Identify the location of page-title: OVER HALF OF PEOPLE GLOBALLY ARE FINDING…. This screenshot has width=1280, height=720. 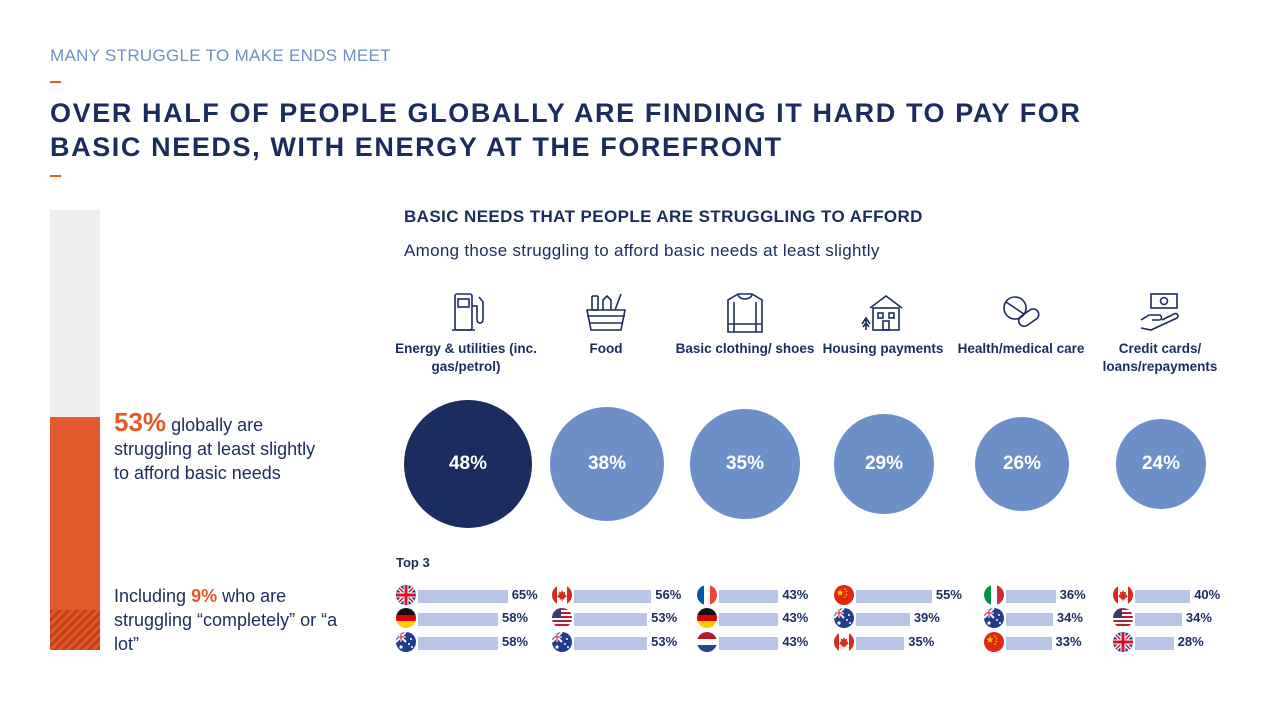
(566, 130).